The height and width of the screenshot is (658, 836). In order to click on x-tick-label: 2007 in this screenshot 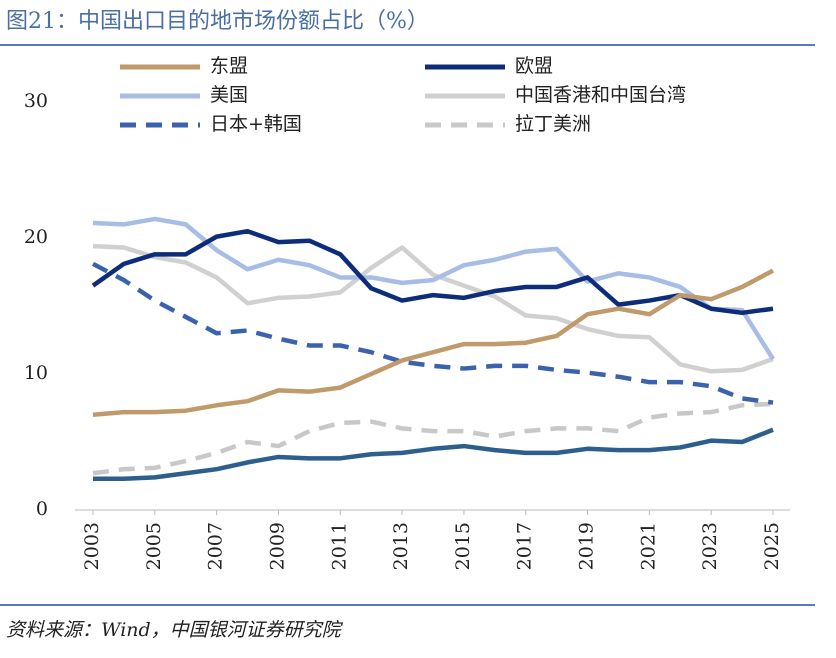, I will do `click(216, 546)`.